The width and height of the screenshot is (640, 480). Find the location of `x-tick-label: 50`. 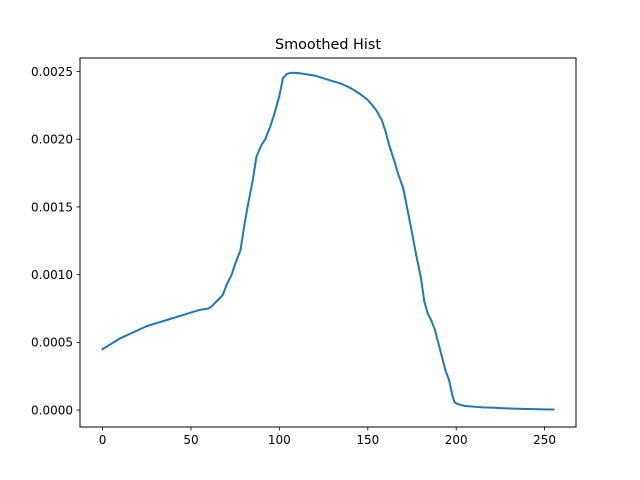

x-tick-label: 50 is located at coordinates (190, 440).